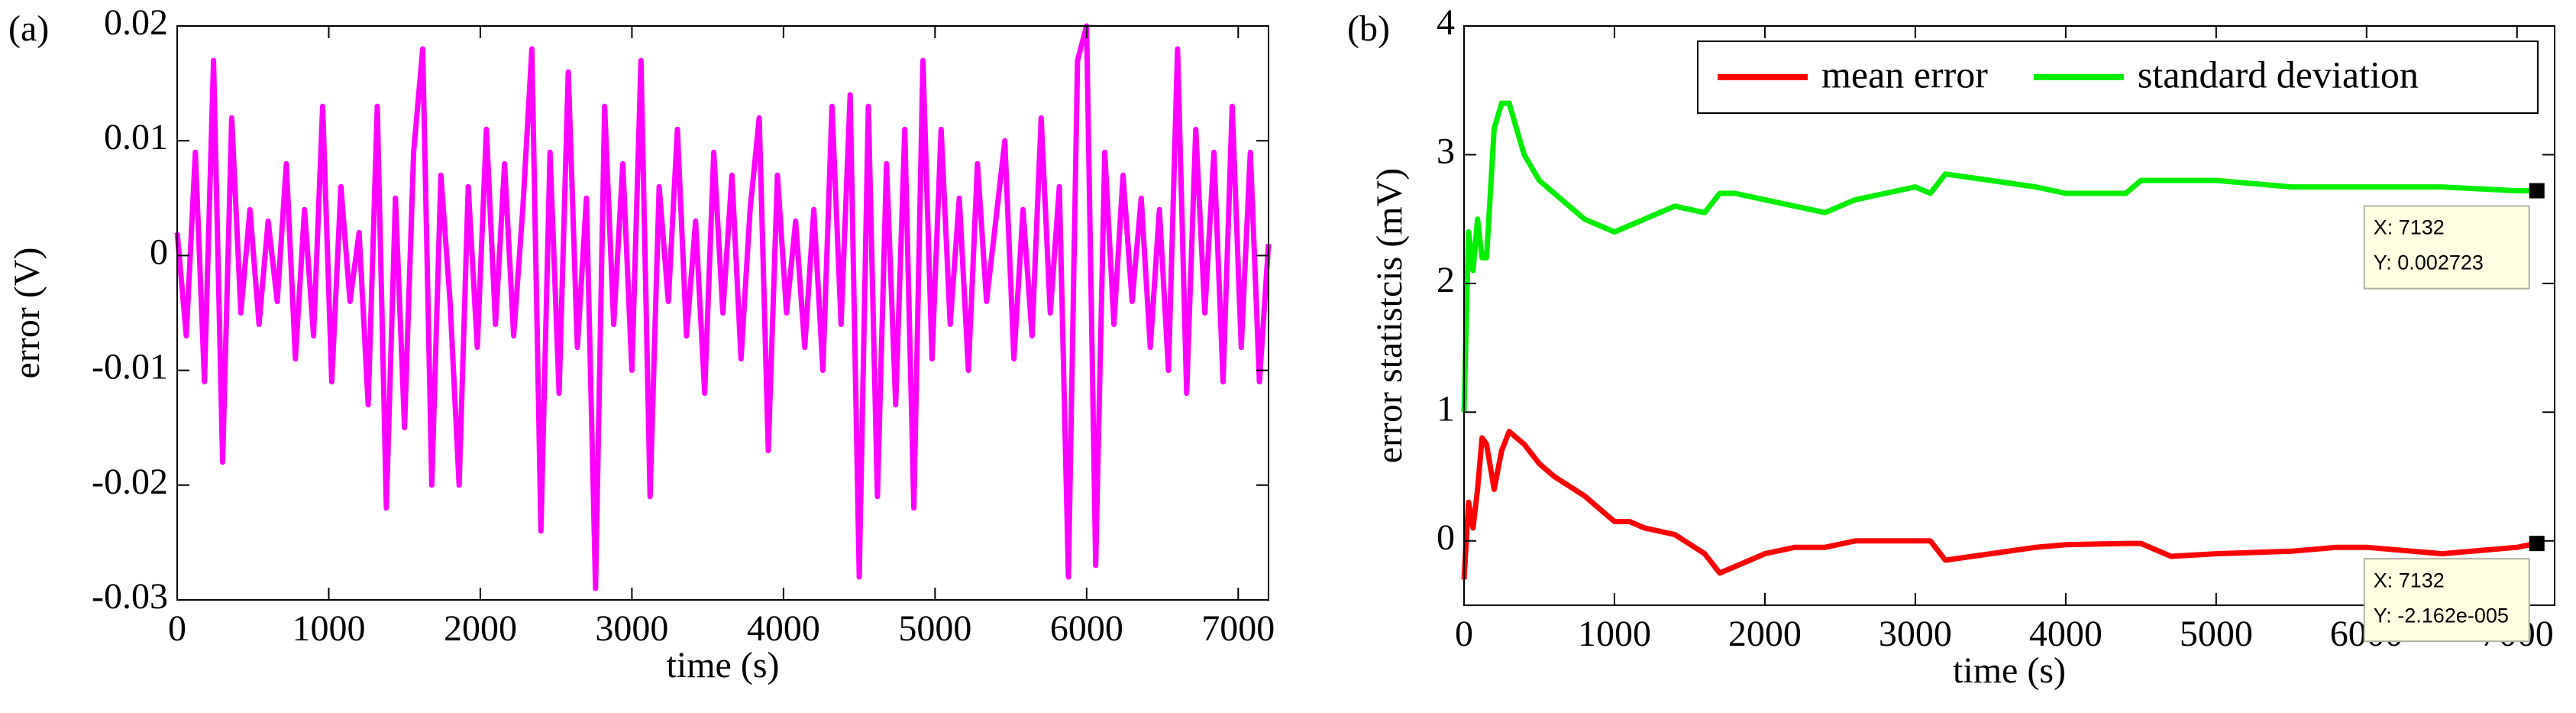 The image size is (2576, 713). Describe the element at coordinates (1446, 22) in the screenshot. I see `y-tick-label: 4` at that location.